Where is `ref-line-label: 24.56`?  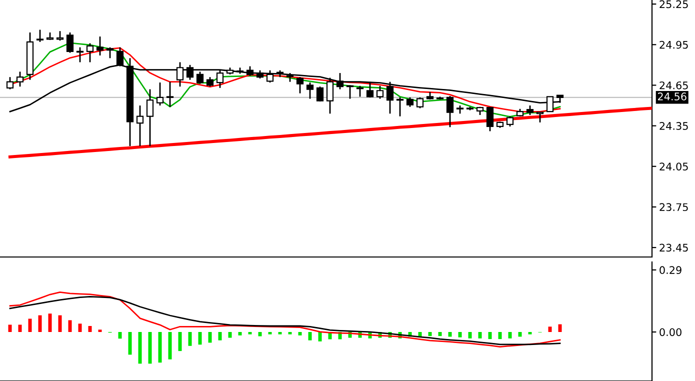 ref-line-label: 24.56 is located at coordinates (672, 96).